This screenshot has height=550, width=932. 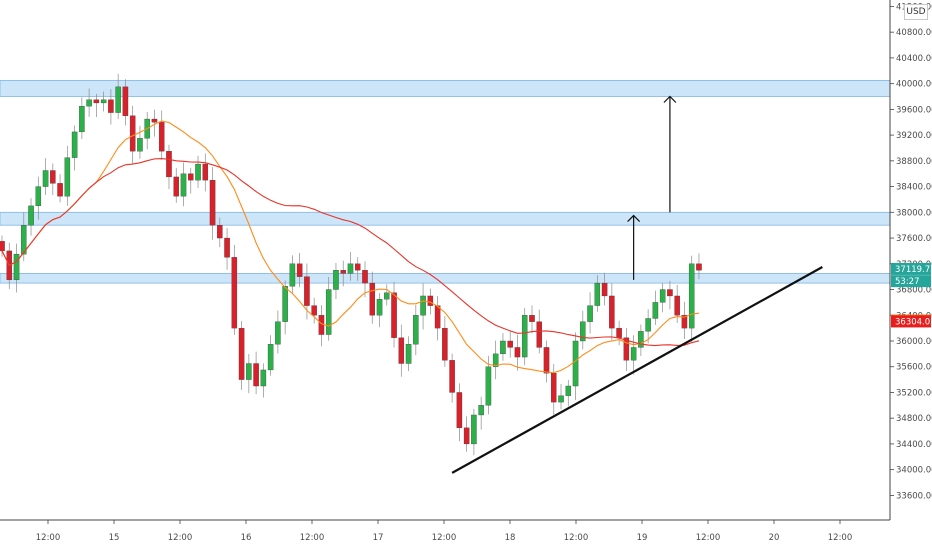 What do you see at coordinates (914, 59) in the screenshot?
I see `price-tick-label: 40400.00` at bounding box center [914, 59].